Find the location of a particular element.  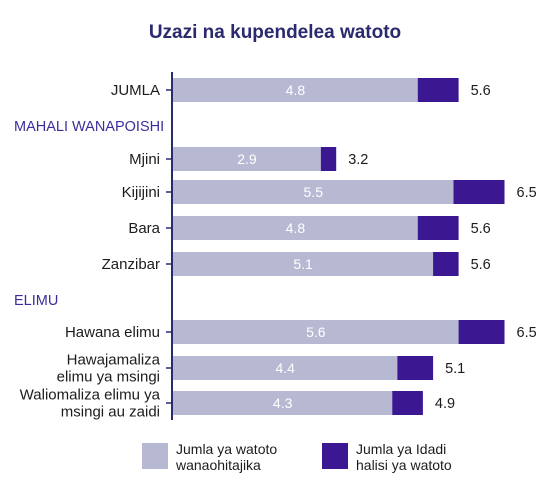

legend-swatch-wanted is located at coordinates (155, 456).